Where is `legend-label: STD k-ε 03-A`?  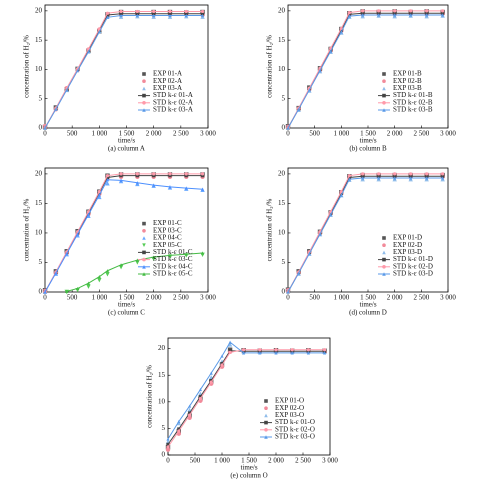 legend-label: STD k-ε 03-A is located at coordinates (173, 110).